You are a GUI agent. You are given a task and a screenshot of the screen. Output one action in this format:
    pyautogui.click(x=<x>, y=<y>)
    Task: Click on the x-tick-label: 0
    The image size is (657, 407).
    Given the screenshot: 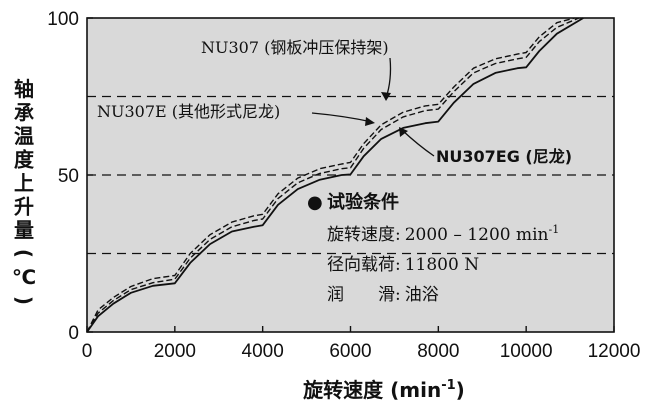 What is the action you would take?
    pyautogui.click(x=87, y=351)
    